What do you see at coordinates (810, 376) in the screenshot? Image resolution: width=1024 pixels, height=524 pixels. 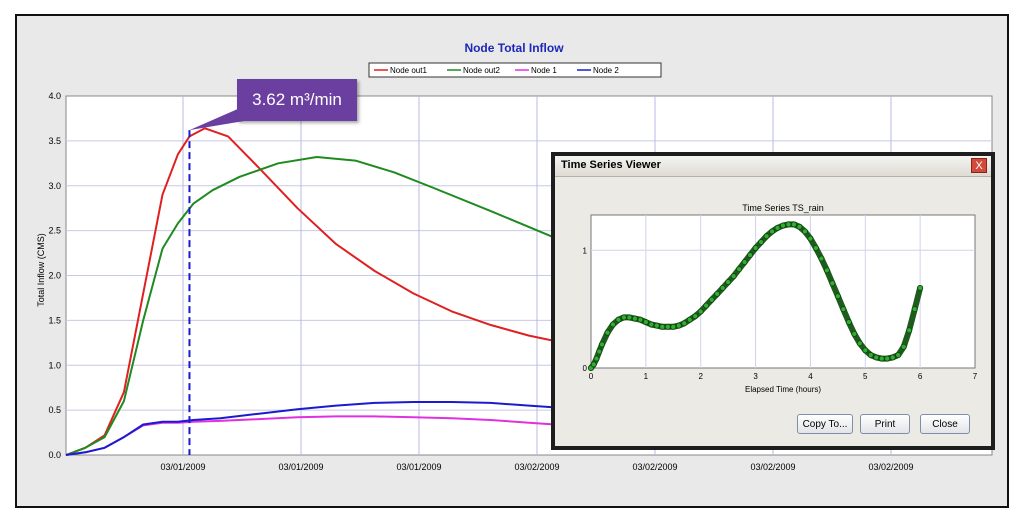 I see `mini-x-tick-label: 4` at bounding box center [810, 376].